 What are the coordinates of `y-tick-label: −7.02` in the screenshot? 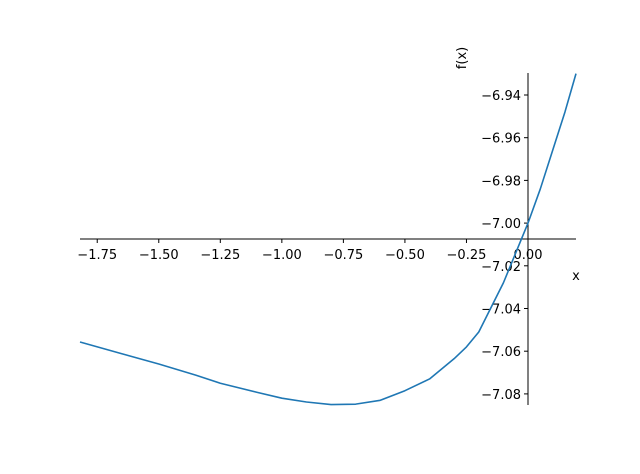 It's located at (501, 267).